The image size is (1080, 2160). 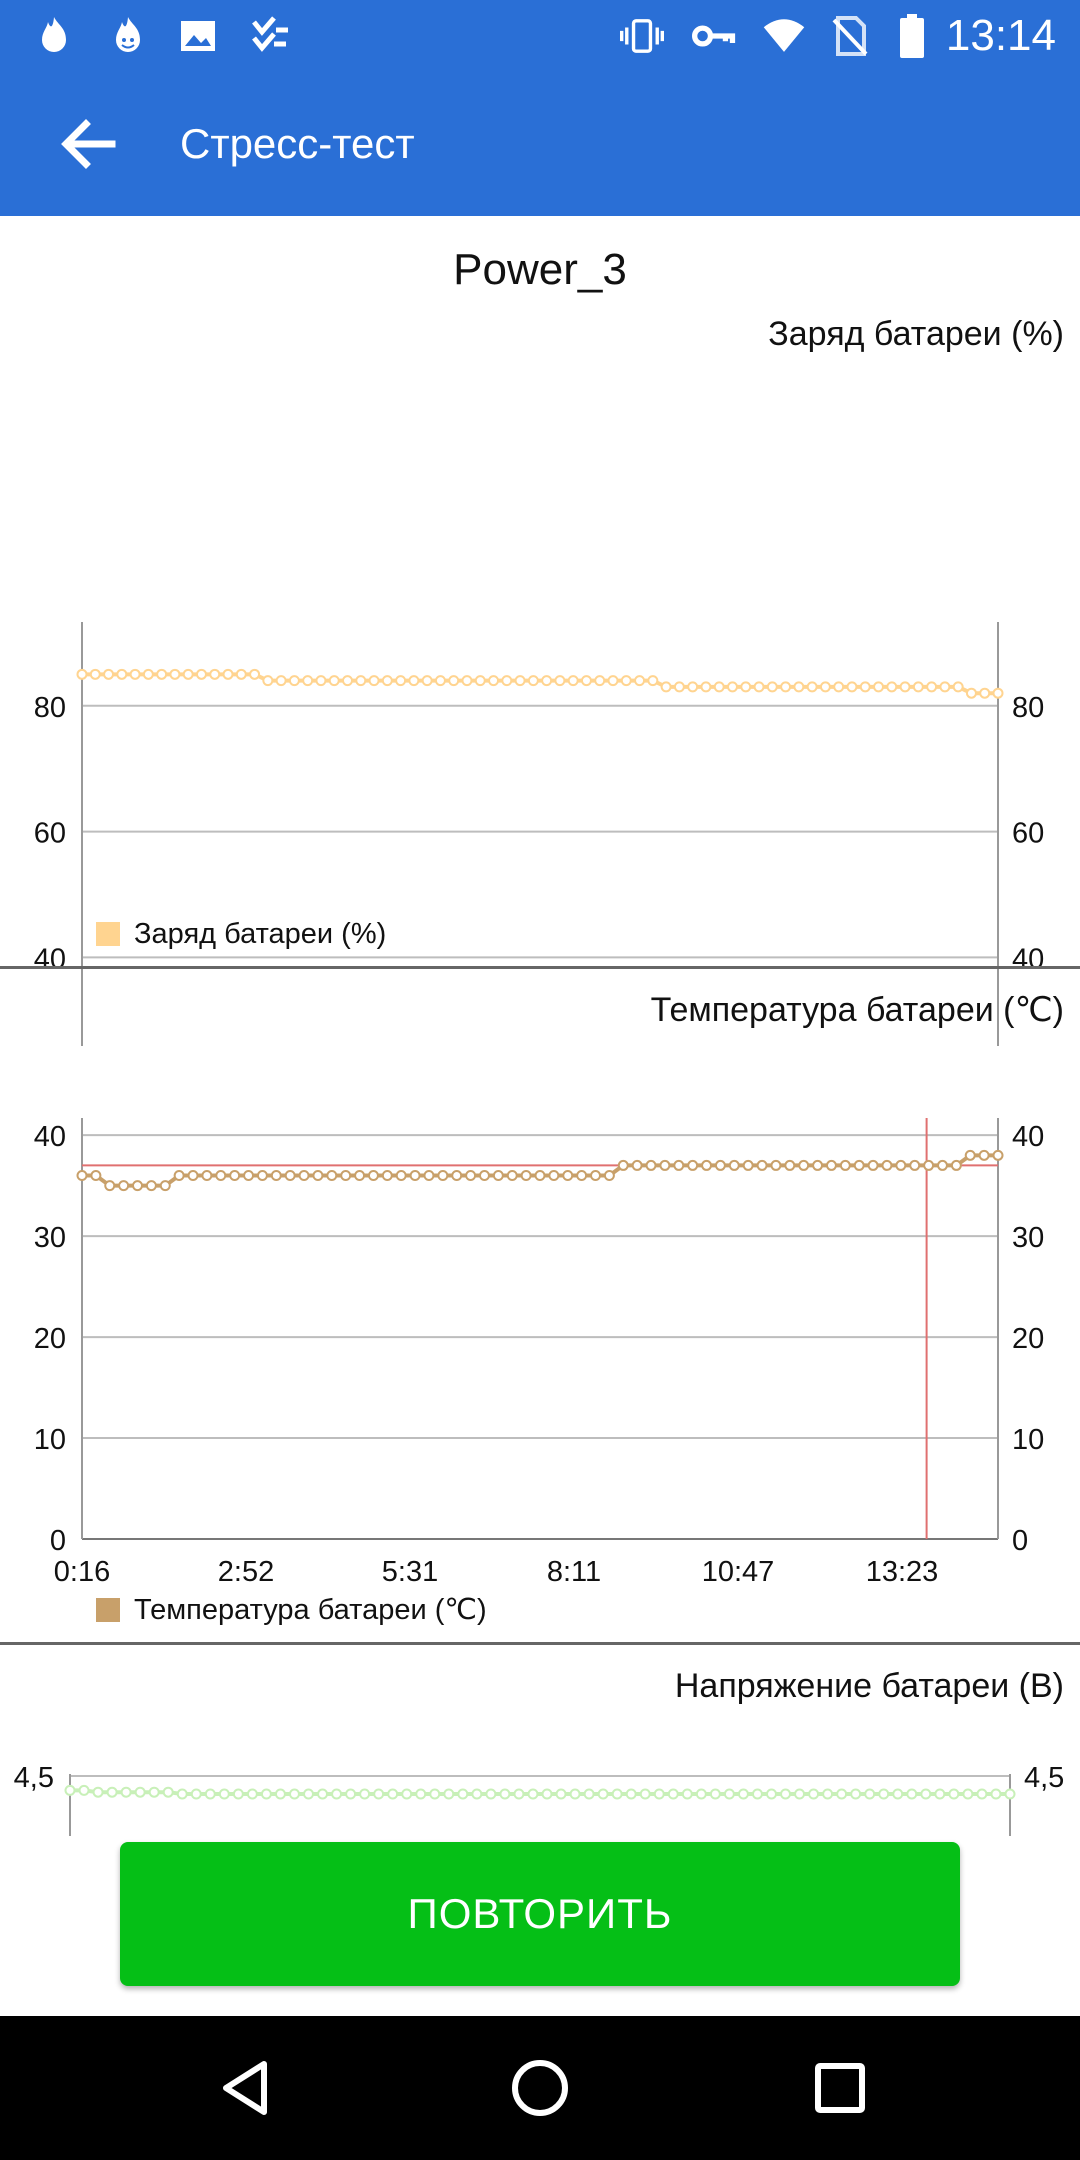 I want to click on y-tick-label-right: 80, so click(x=1028, y=708).